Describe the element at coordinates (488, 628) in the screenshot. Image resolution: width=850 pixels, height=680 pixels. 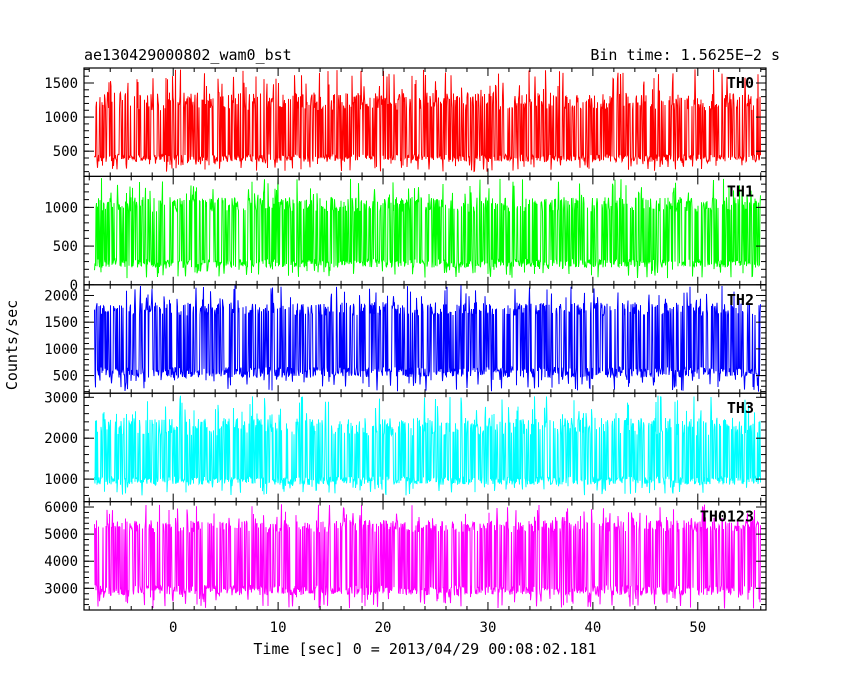
I see `x-tick-label: 30` at that location.